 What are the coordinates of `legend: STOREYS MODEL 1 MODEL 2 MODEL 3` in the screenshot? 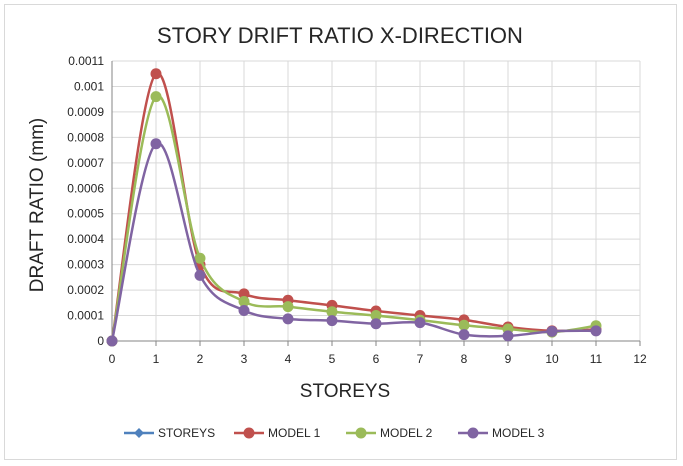 It's located at (334, 433).